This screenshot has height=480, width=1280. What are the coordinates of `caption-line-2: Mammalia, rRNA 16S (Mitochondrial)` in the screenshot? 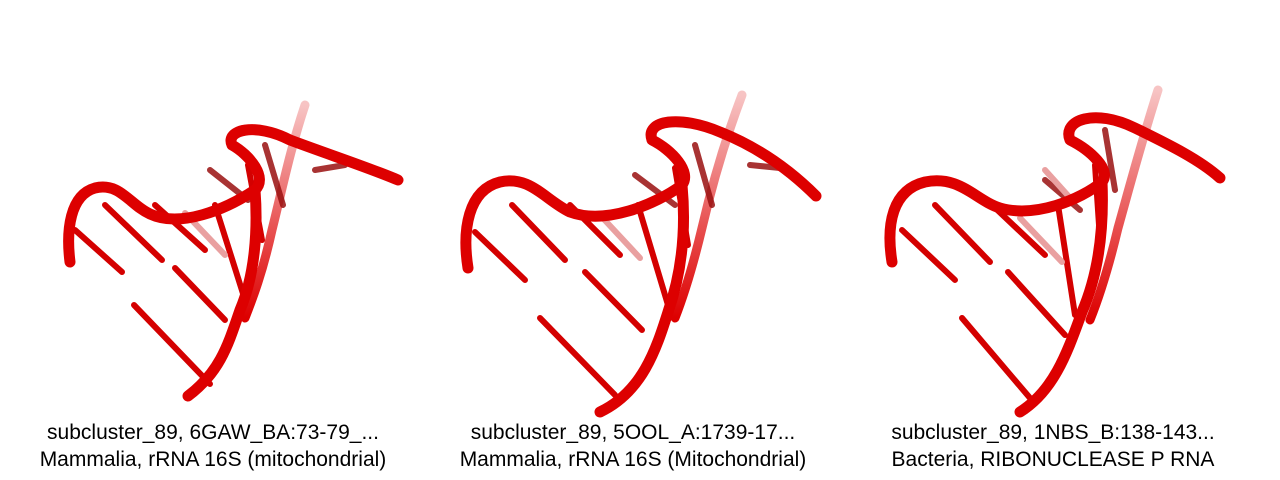 It's located at (633, 459).